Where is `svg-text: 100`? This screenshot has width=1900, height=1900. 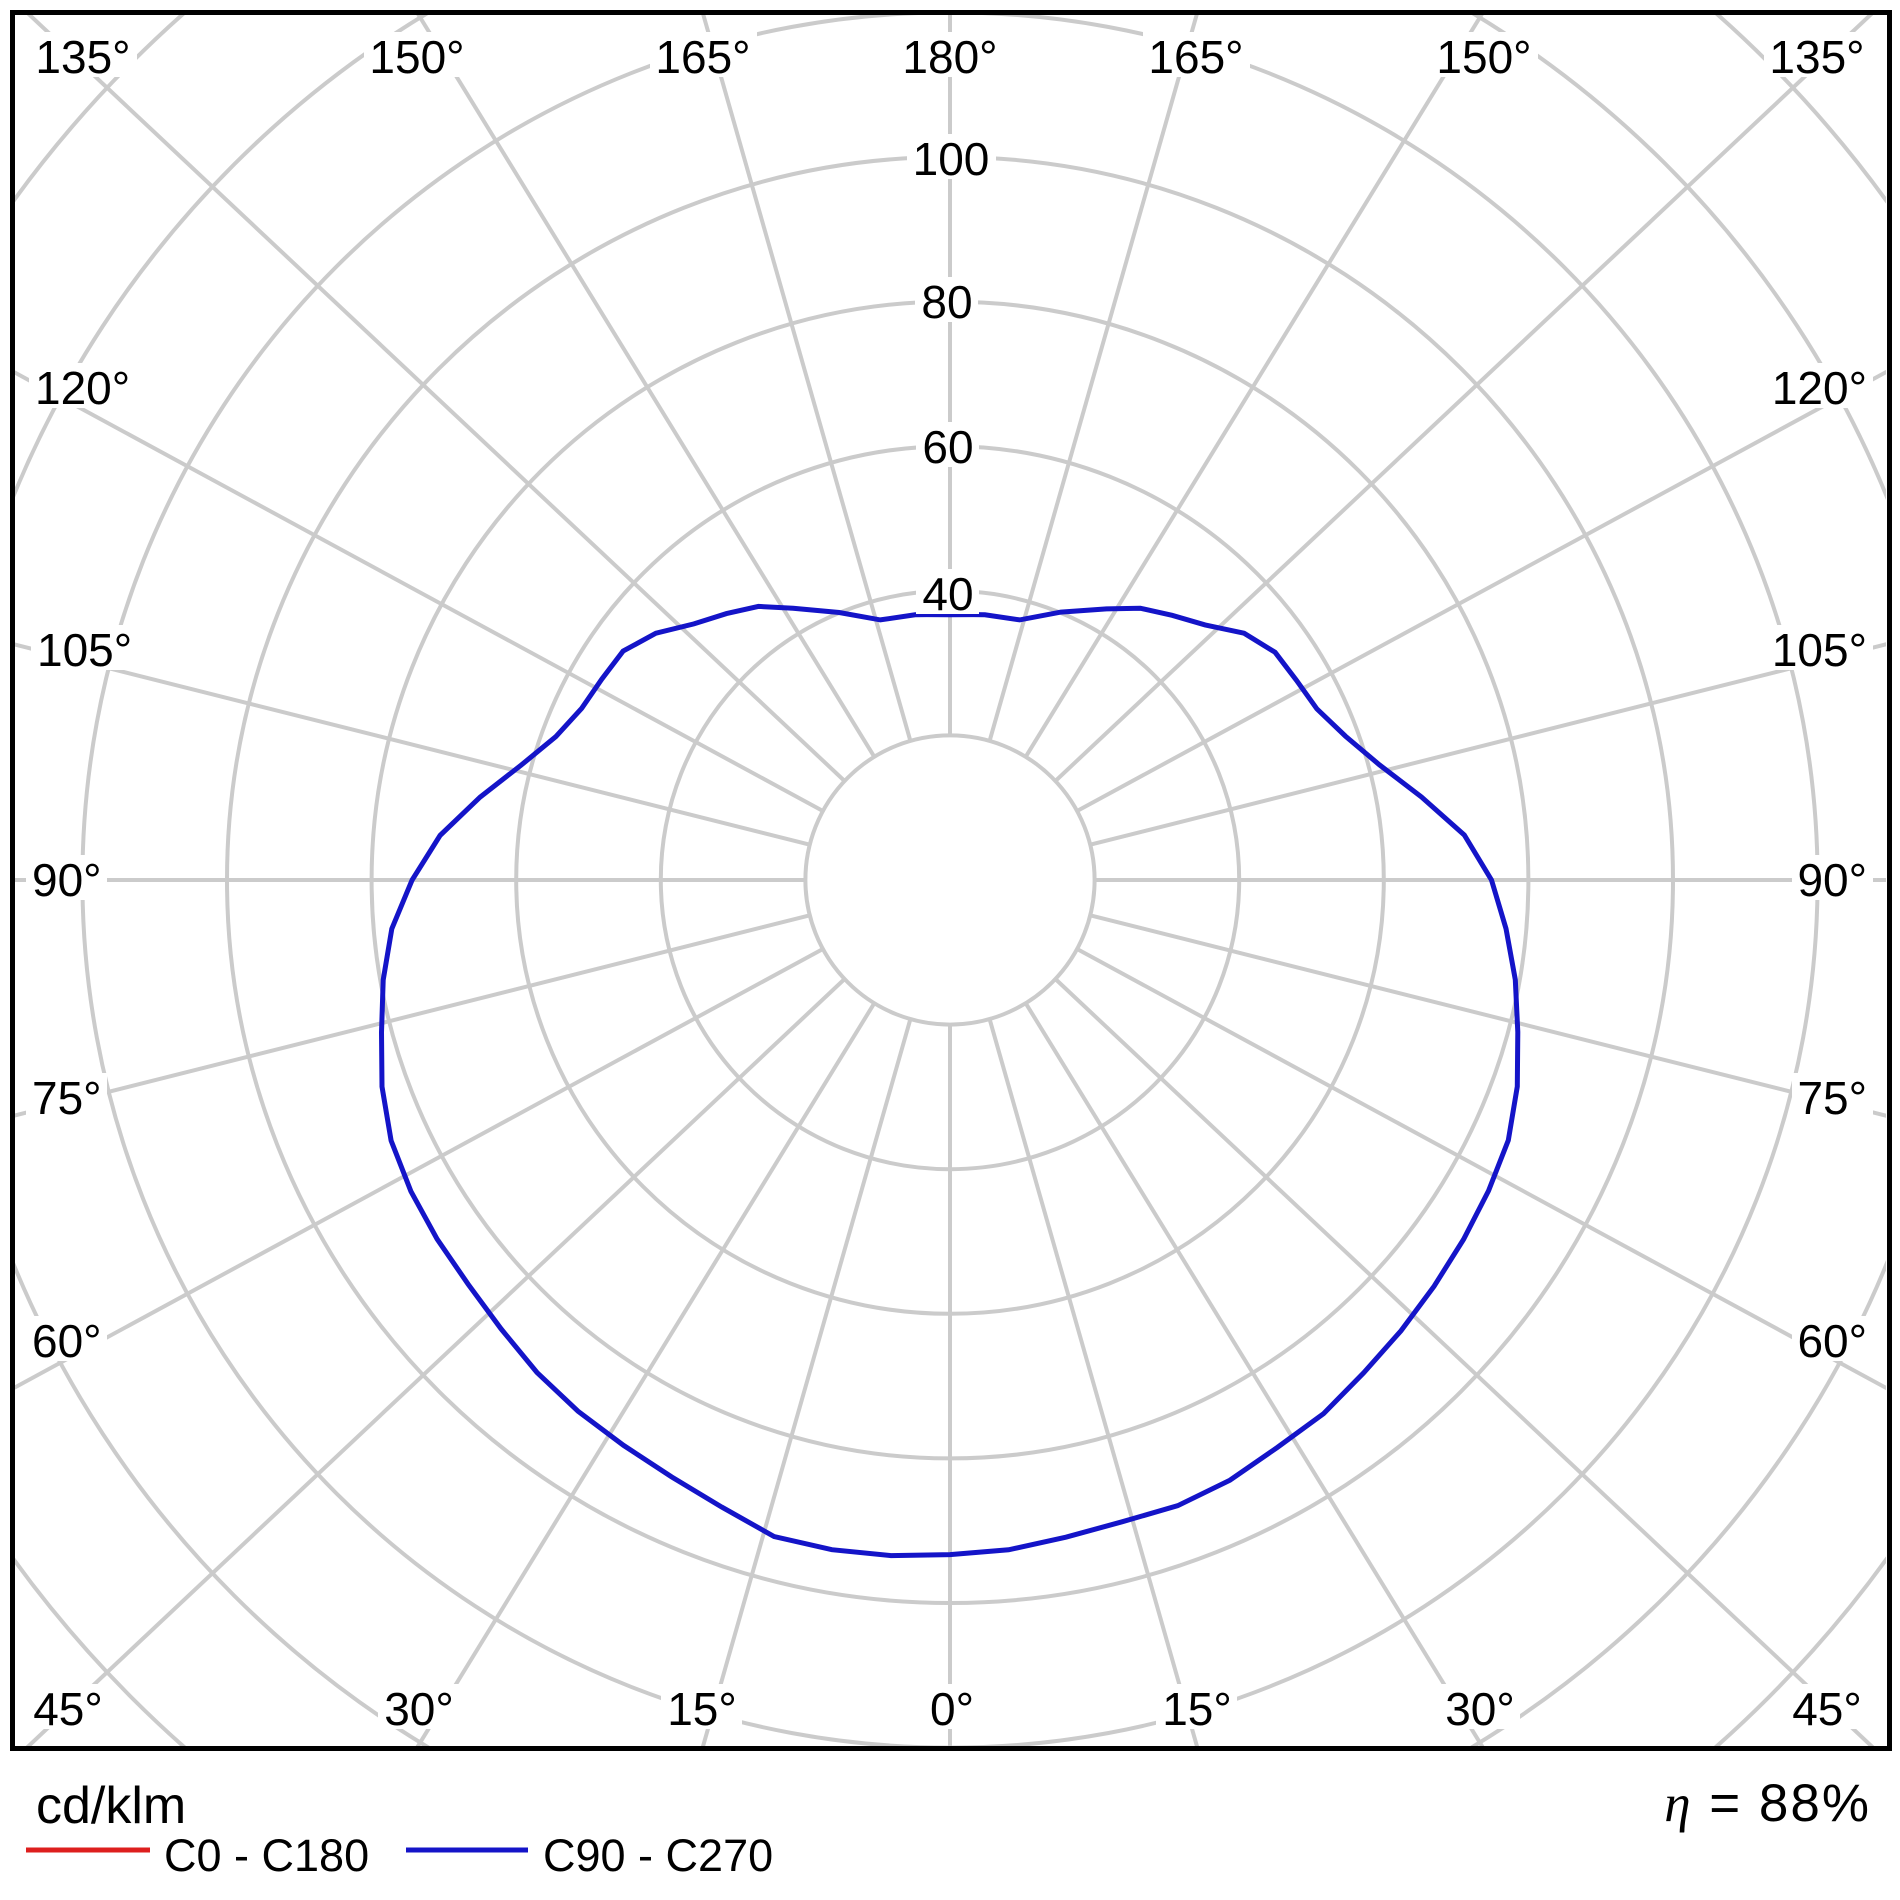 svg-text: 100 is located at coordinates (951, 159).